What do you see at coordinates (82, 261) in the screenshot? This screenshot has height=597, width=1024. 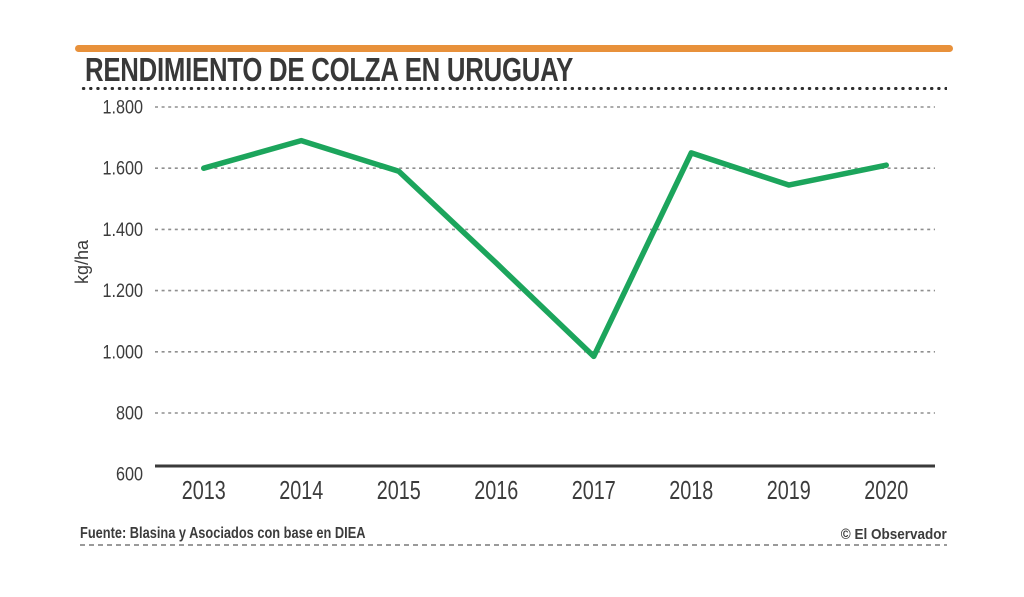 I see `y-axis-unit-label: kg/ha` at bounding box center [82, 261].